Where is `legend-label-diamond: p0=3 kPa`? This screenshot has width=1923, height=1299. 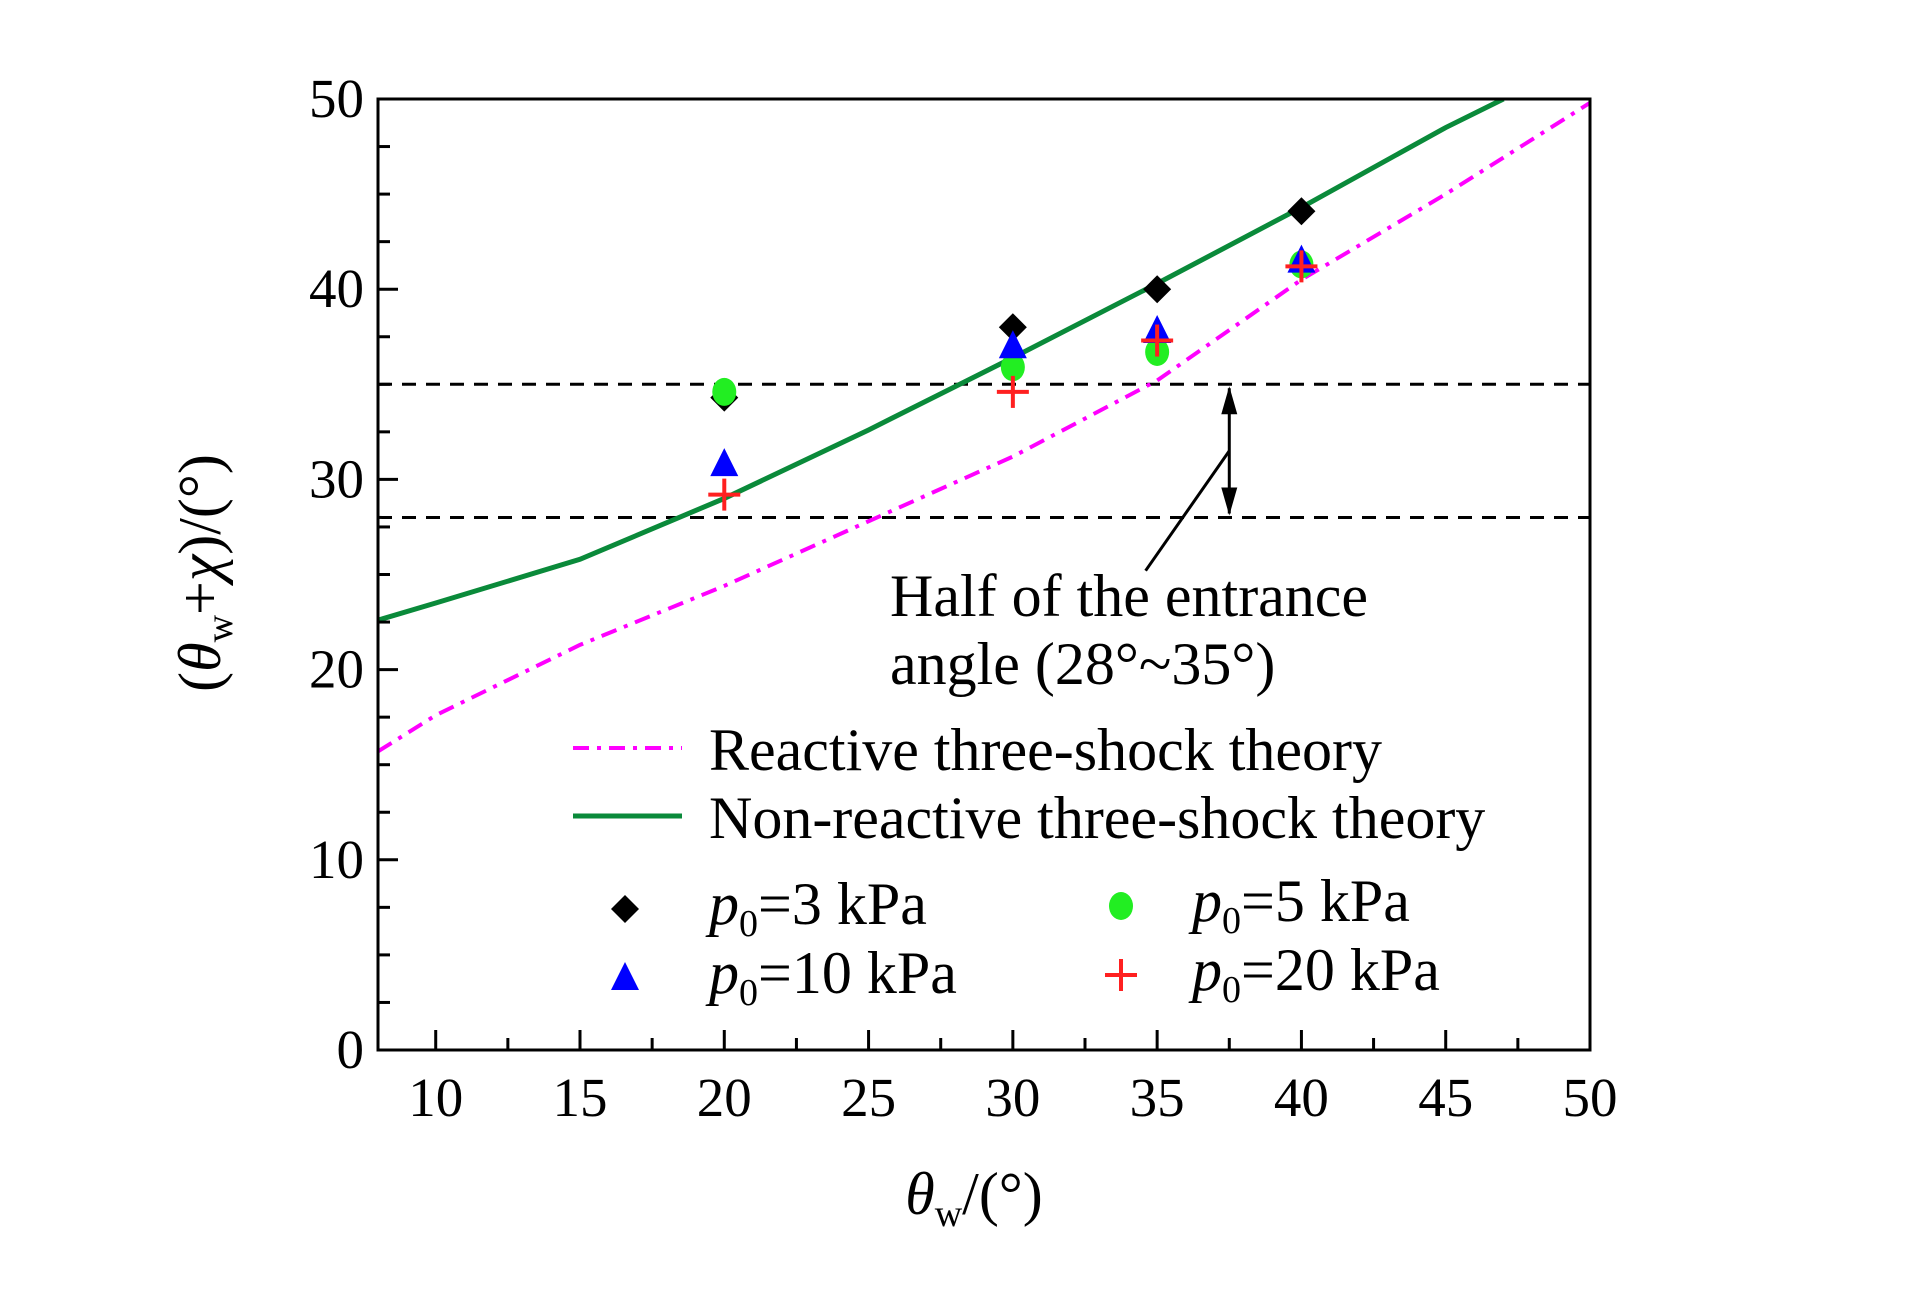
legend-label-diamond: p0=3 kPa is located at coordinates (816, 908).